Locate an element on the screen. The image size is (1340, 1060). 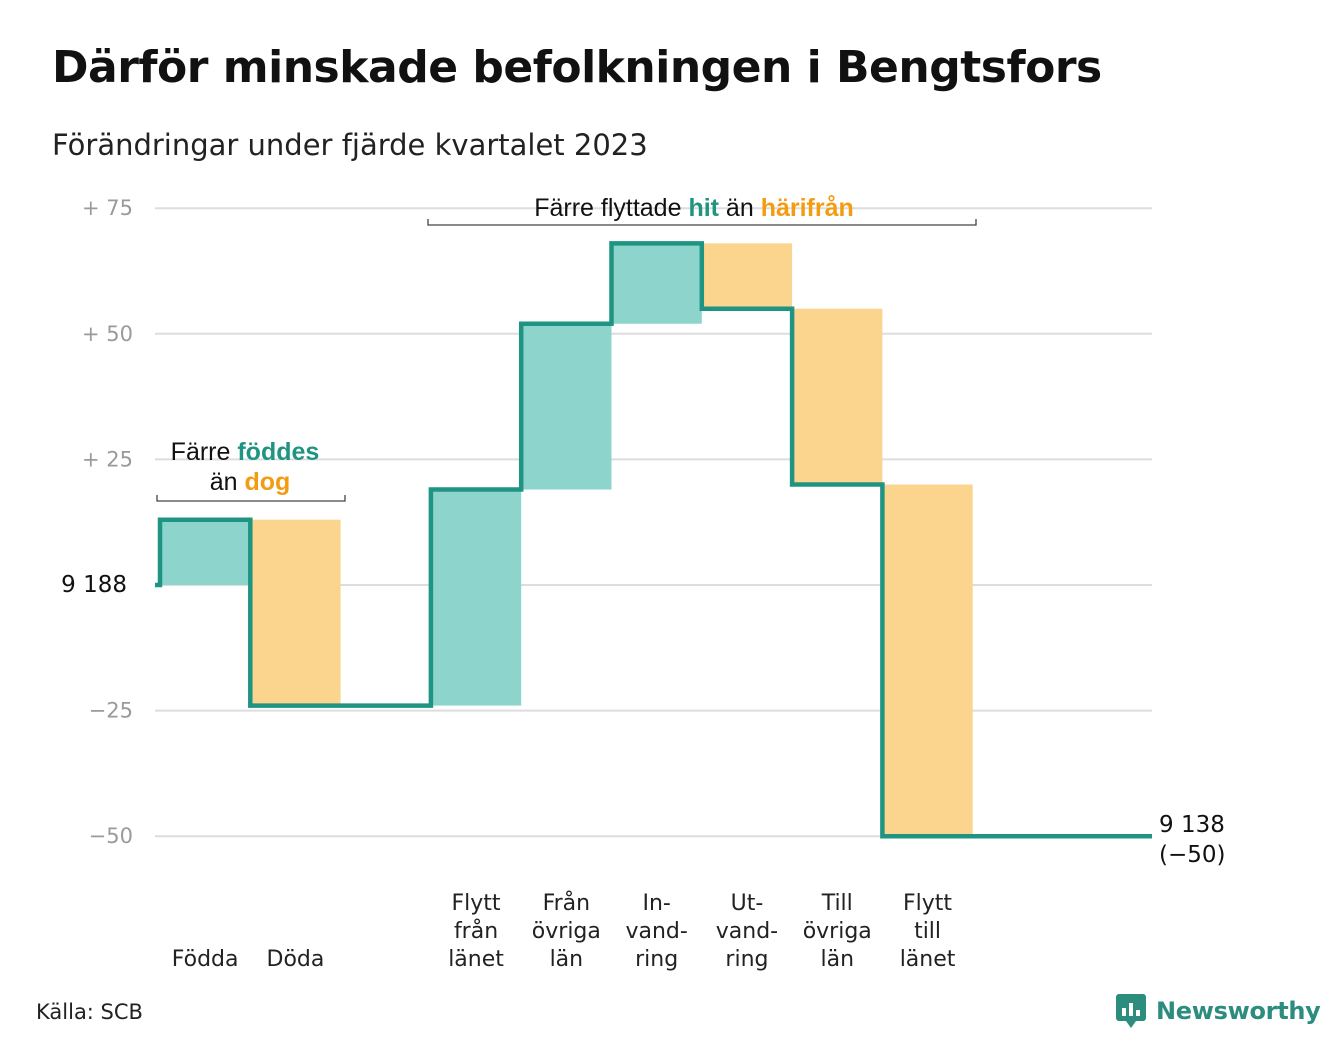
annotation-migration: Färre flyttade hit än härifrån is located at coordinates (694, 208).